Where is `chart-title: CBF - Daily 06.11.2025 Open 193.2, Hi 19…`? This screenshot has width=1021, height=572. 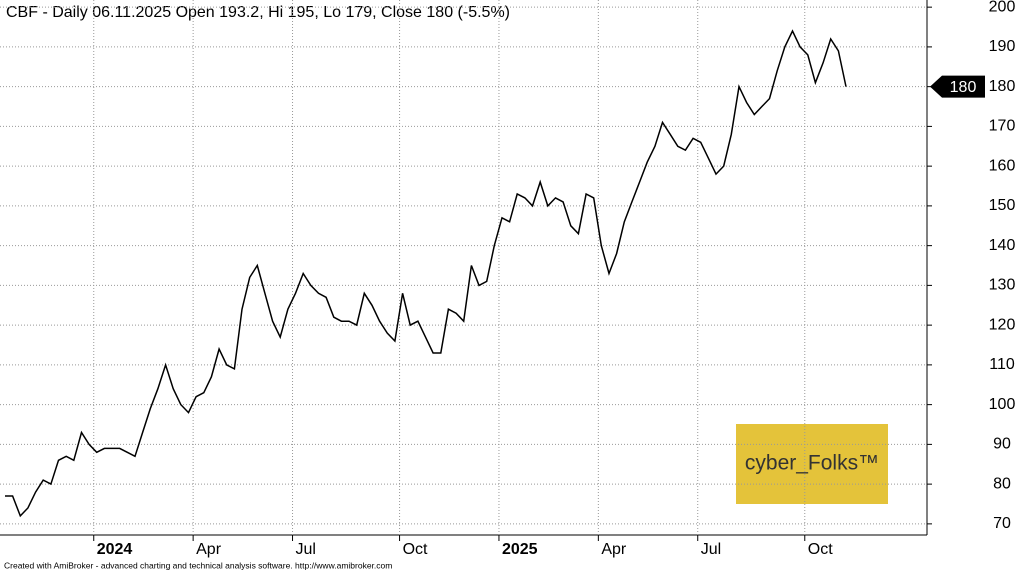 chart-title: CBF - Daily 06.11.2025 Open 193.2, Hi 19… is located at coordinates (258, 12).